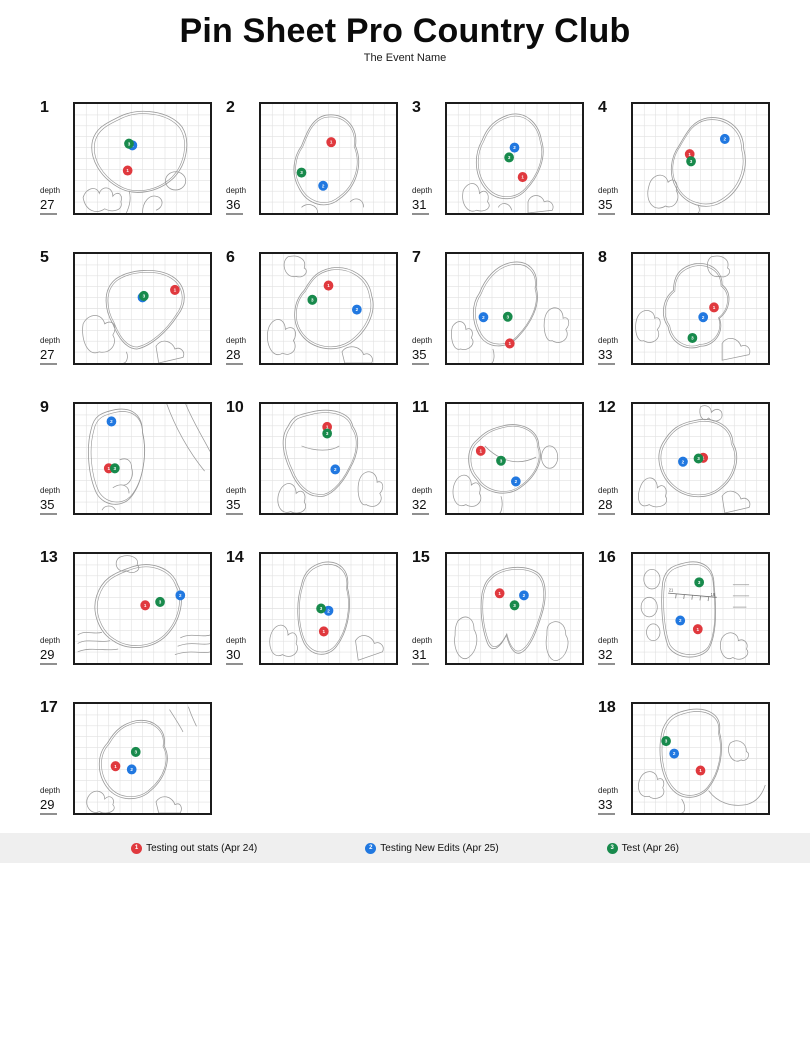 The width and height of the screenshot is (810, 1048). Describe the element at coordinates (428, 158) in the screenshot. I see `hole-rail: 3 depth 31` at that location.